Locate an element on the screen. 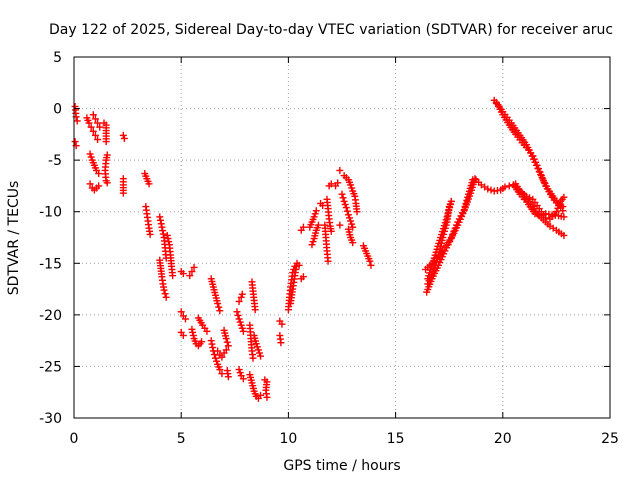 The width and height of the screenshot is (640, 480). x-tick-label: 15 is located at coordinates (396, 439).